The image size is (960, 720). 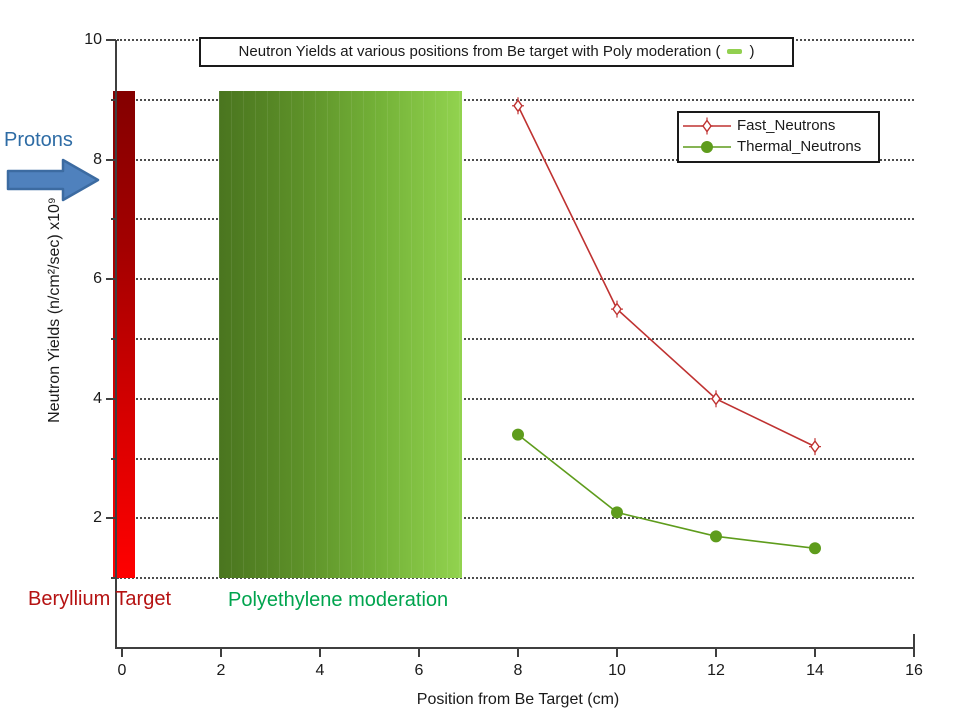 I want to click on legend-label-fast-neutrons: Fast_Neutrons, so click(x=786, y=125).